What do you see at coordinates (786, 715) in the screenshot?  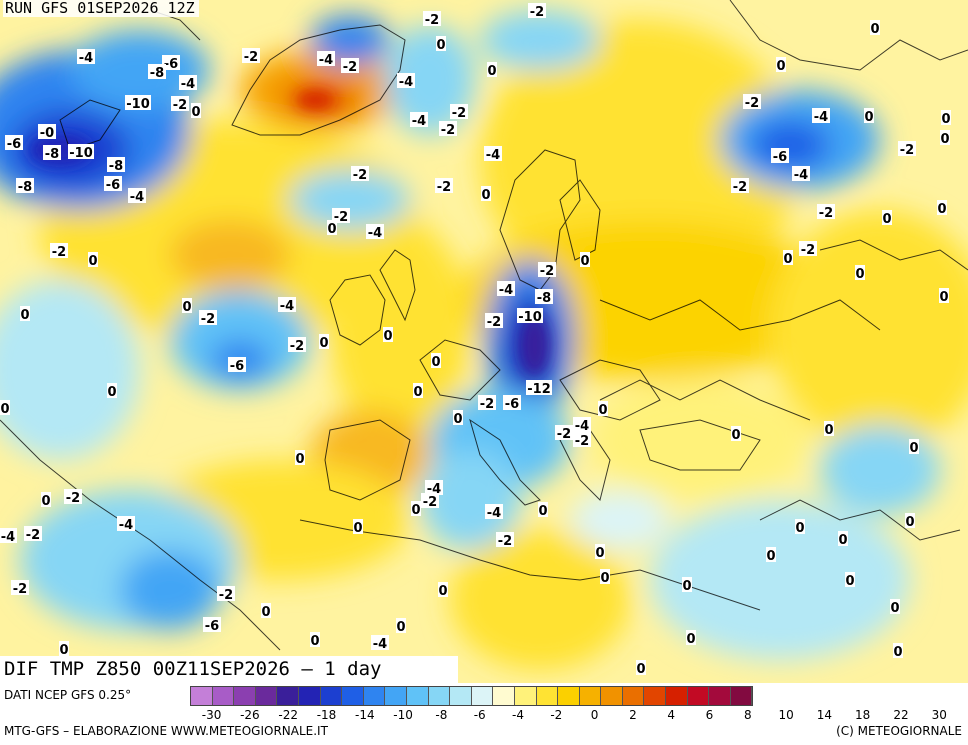 I see `tick-label: 10` at bounding box center [786, 715].